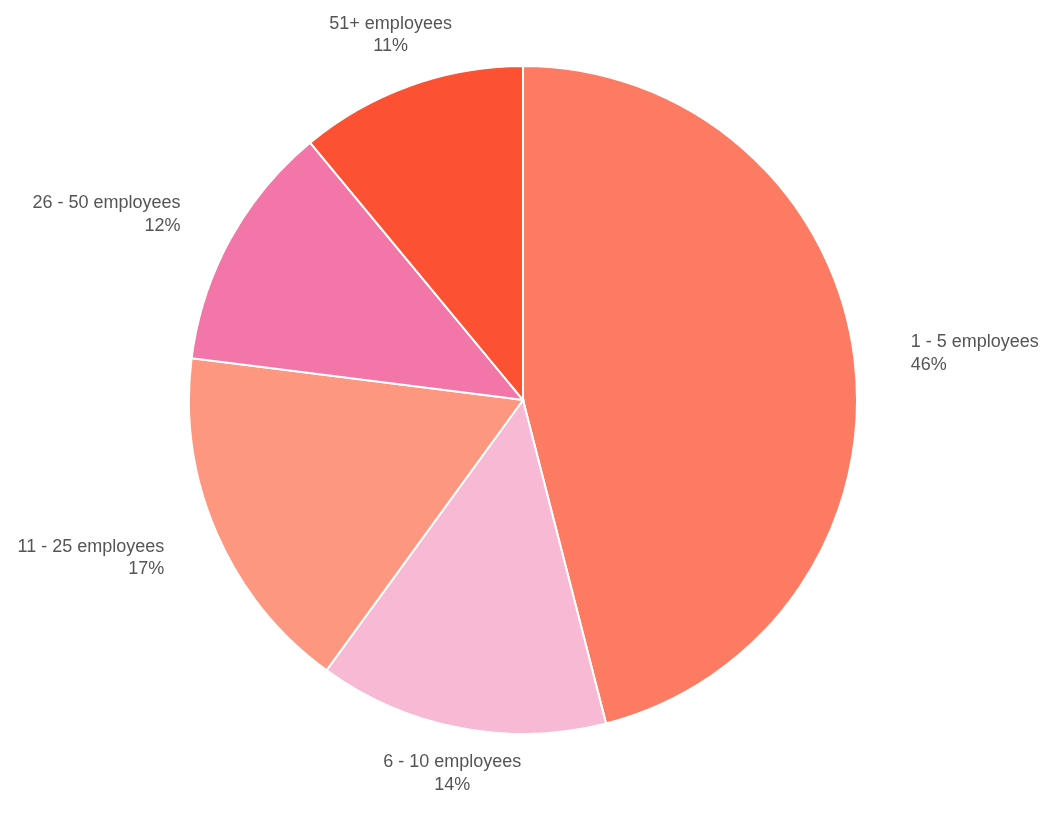  What do you see at coordinates (162, 224) in the screenshot?
I see `data-label: 12%` at bounding box center [162, 224].